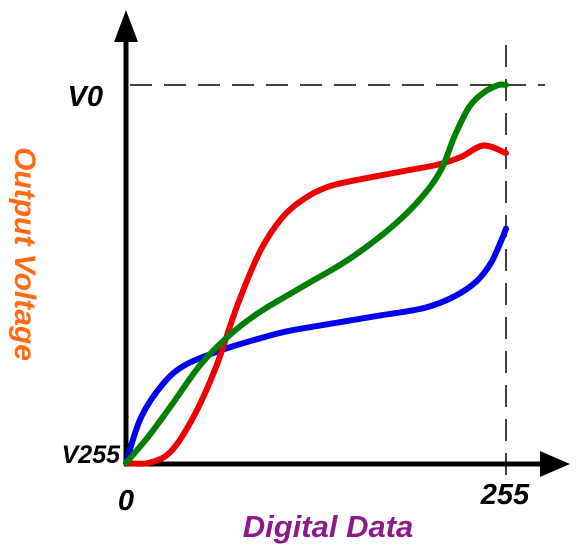 The width and height of the screenshot is (576, 551). Describe the element at coordinates (328, 526) in the screenshot. I see `x-axis-label: Digital Data` at that location.